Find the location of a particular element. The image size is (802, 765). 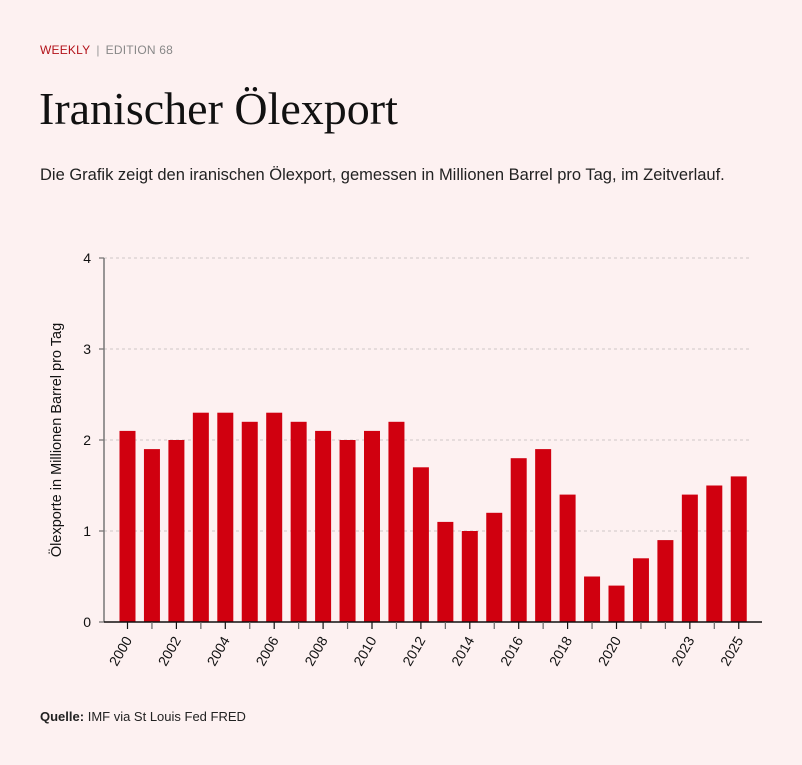

y-axis: 0 1 2 3 4 is located at coordinates (94, 440).